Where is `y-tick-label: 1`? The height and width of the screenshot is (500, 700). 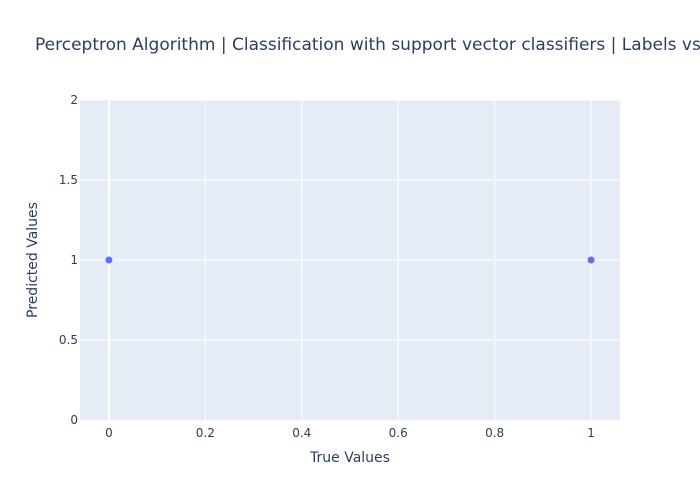
y-tick-label: 1 is located at coordinates (74, 260).